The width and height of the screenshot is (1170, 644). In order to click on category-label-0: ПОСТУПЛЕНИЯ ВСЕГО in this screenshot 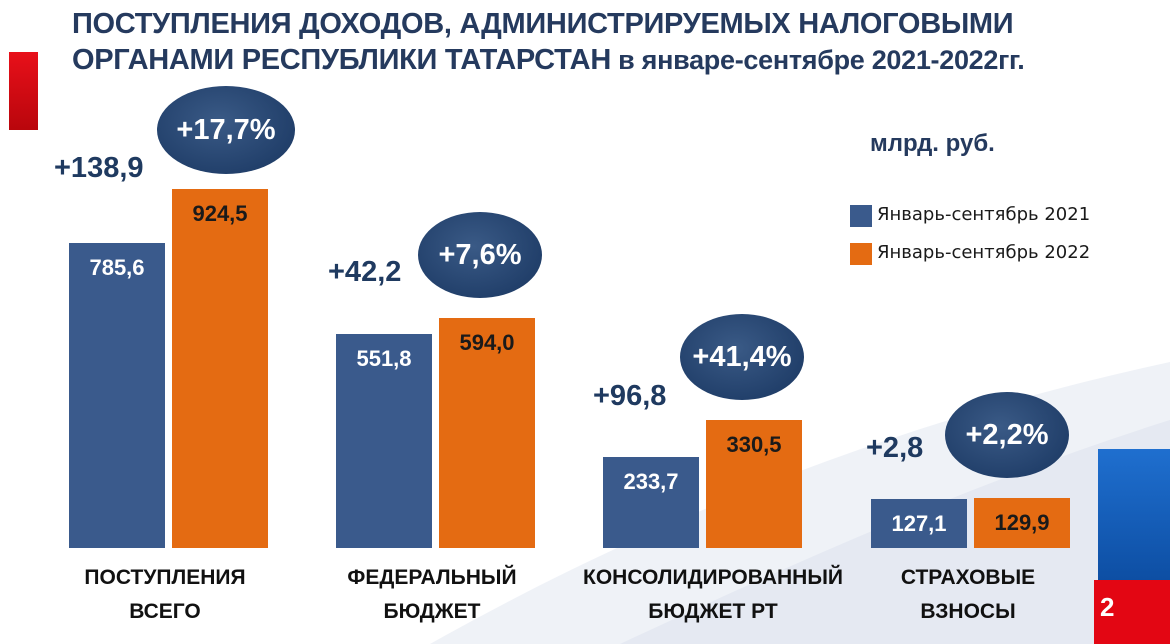, I will do `click(165, 595)`.